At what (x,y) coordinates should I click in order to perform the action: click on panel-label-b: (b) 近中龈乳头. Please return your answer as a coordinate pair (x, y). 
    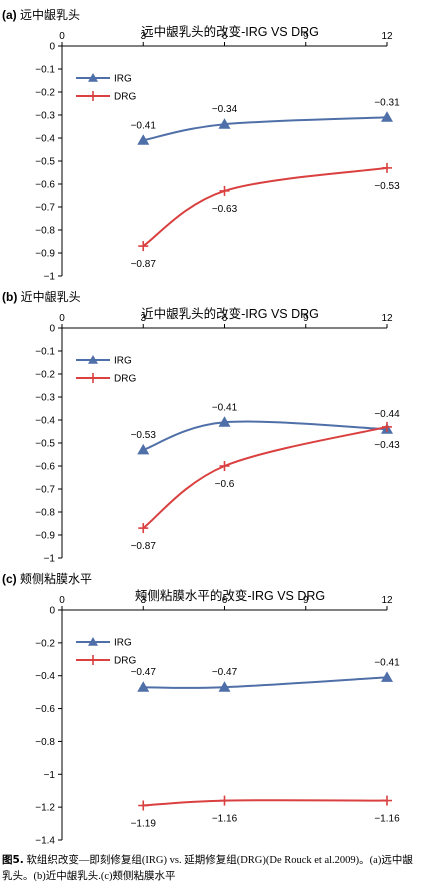
    Looking at the image, I should click on (41, 296).